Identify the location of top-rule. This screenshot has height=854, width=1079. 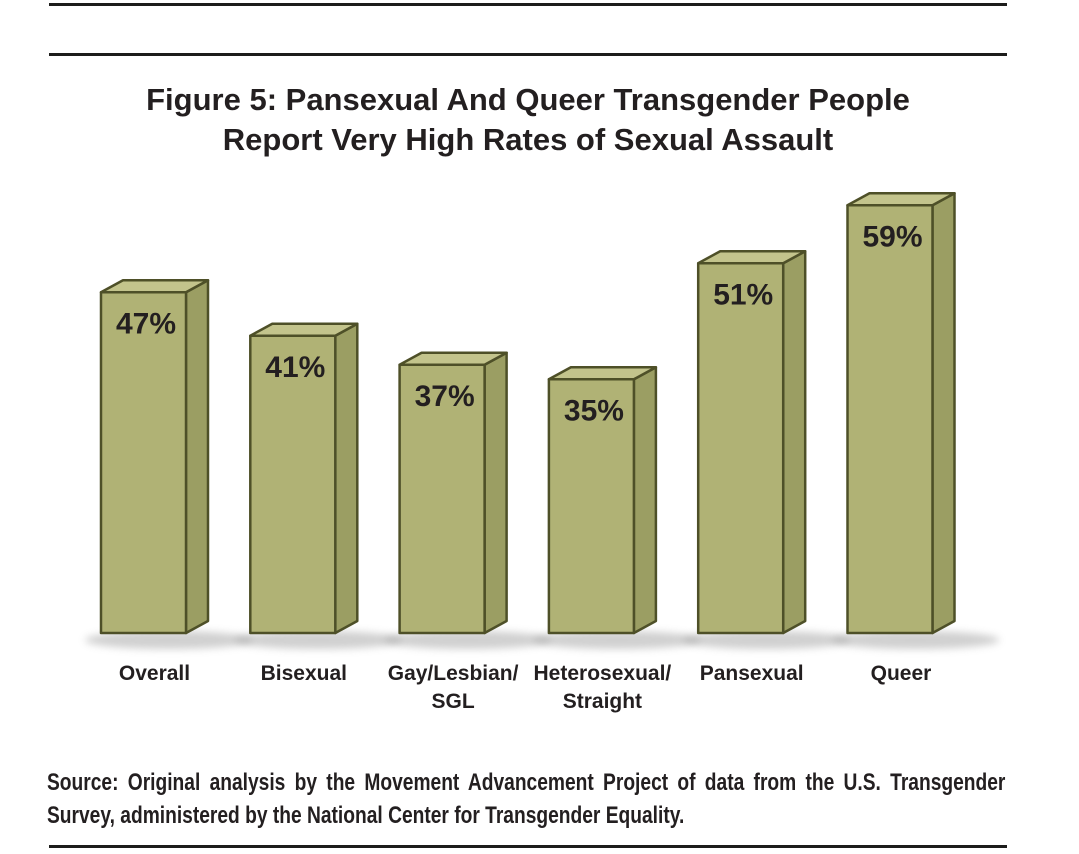
(528, 4).